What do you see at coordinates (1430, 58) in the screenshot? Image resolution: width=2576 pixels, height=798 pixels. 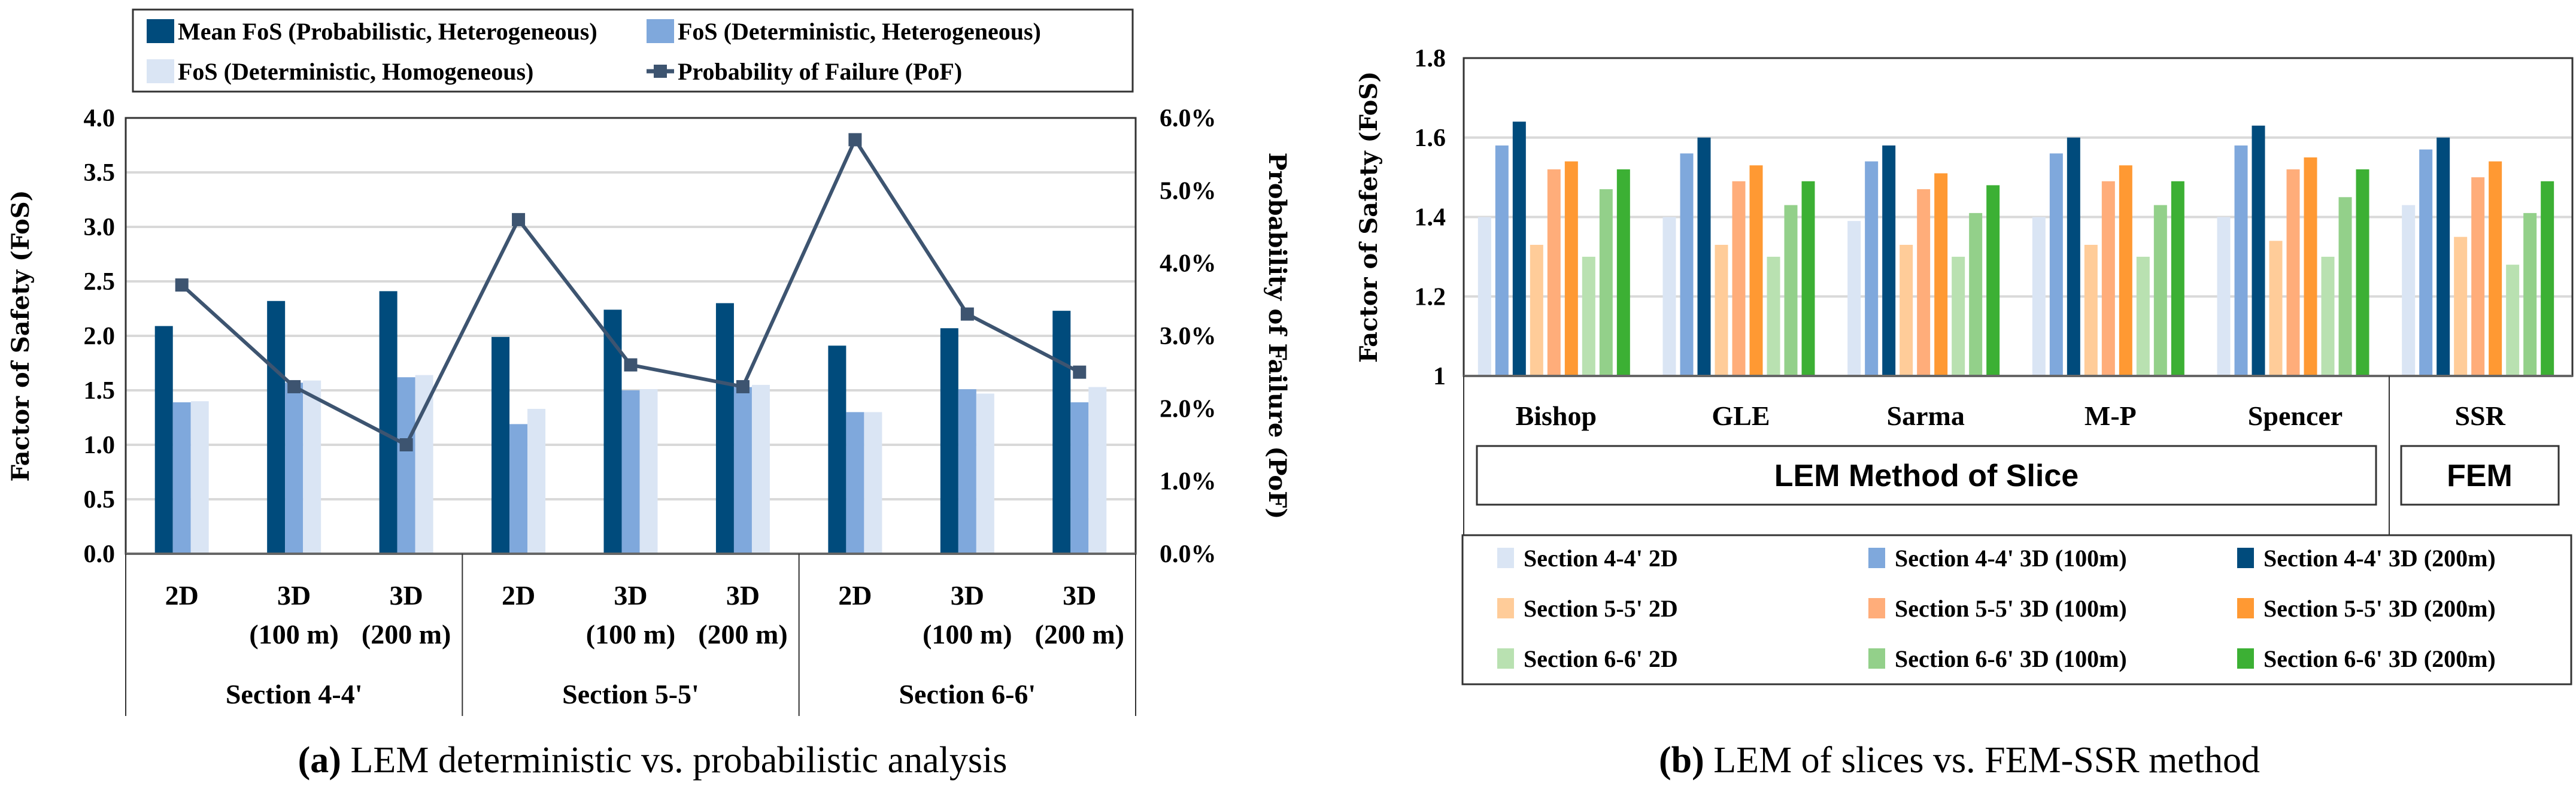 I see `y-tick-label: 1.8` at bounding box center [1430, 58].